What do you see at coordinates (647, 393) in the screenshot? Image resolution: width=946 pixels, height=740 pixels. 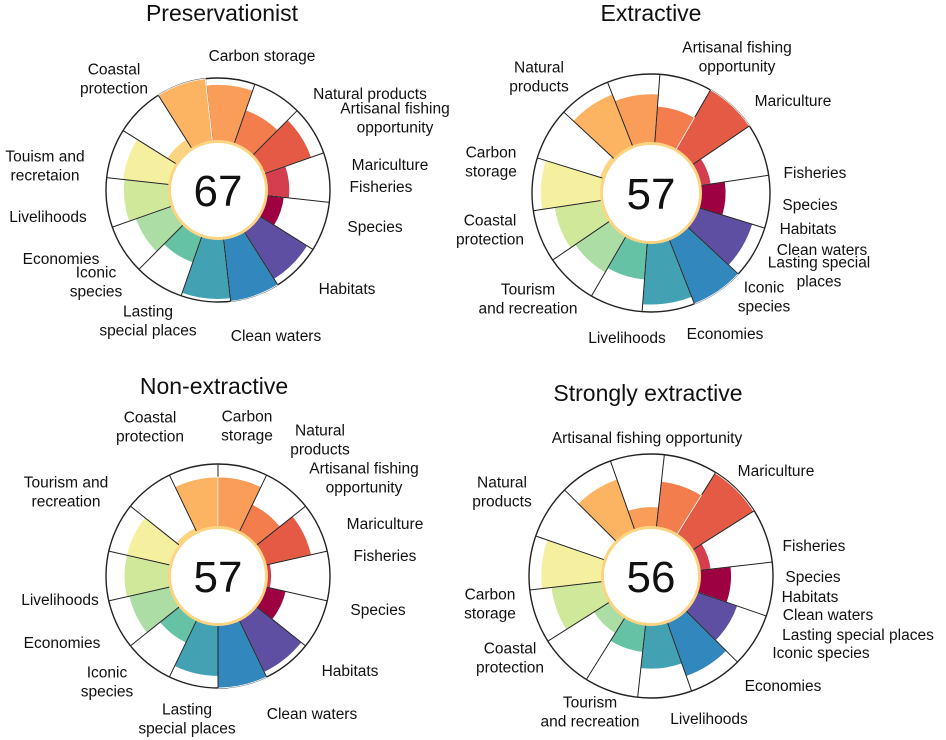 I see `title-strongly-extractive: Strongly extractive` at bounding box center [647, 393].